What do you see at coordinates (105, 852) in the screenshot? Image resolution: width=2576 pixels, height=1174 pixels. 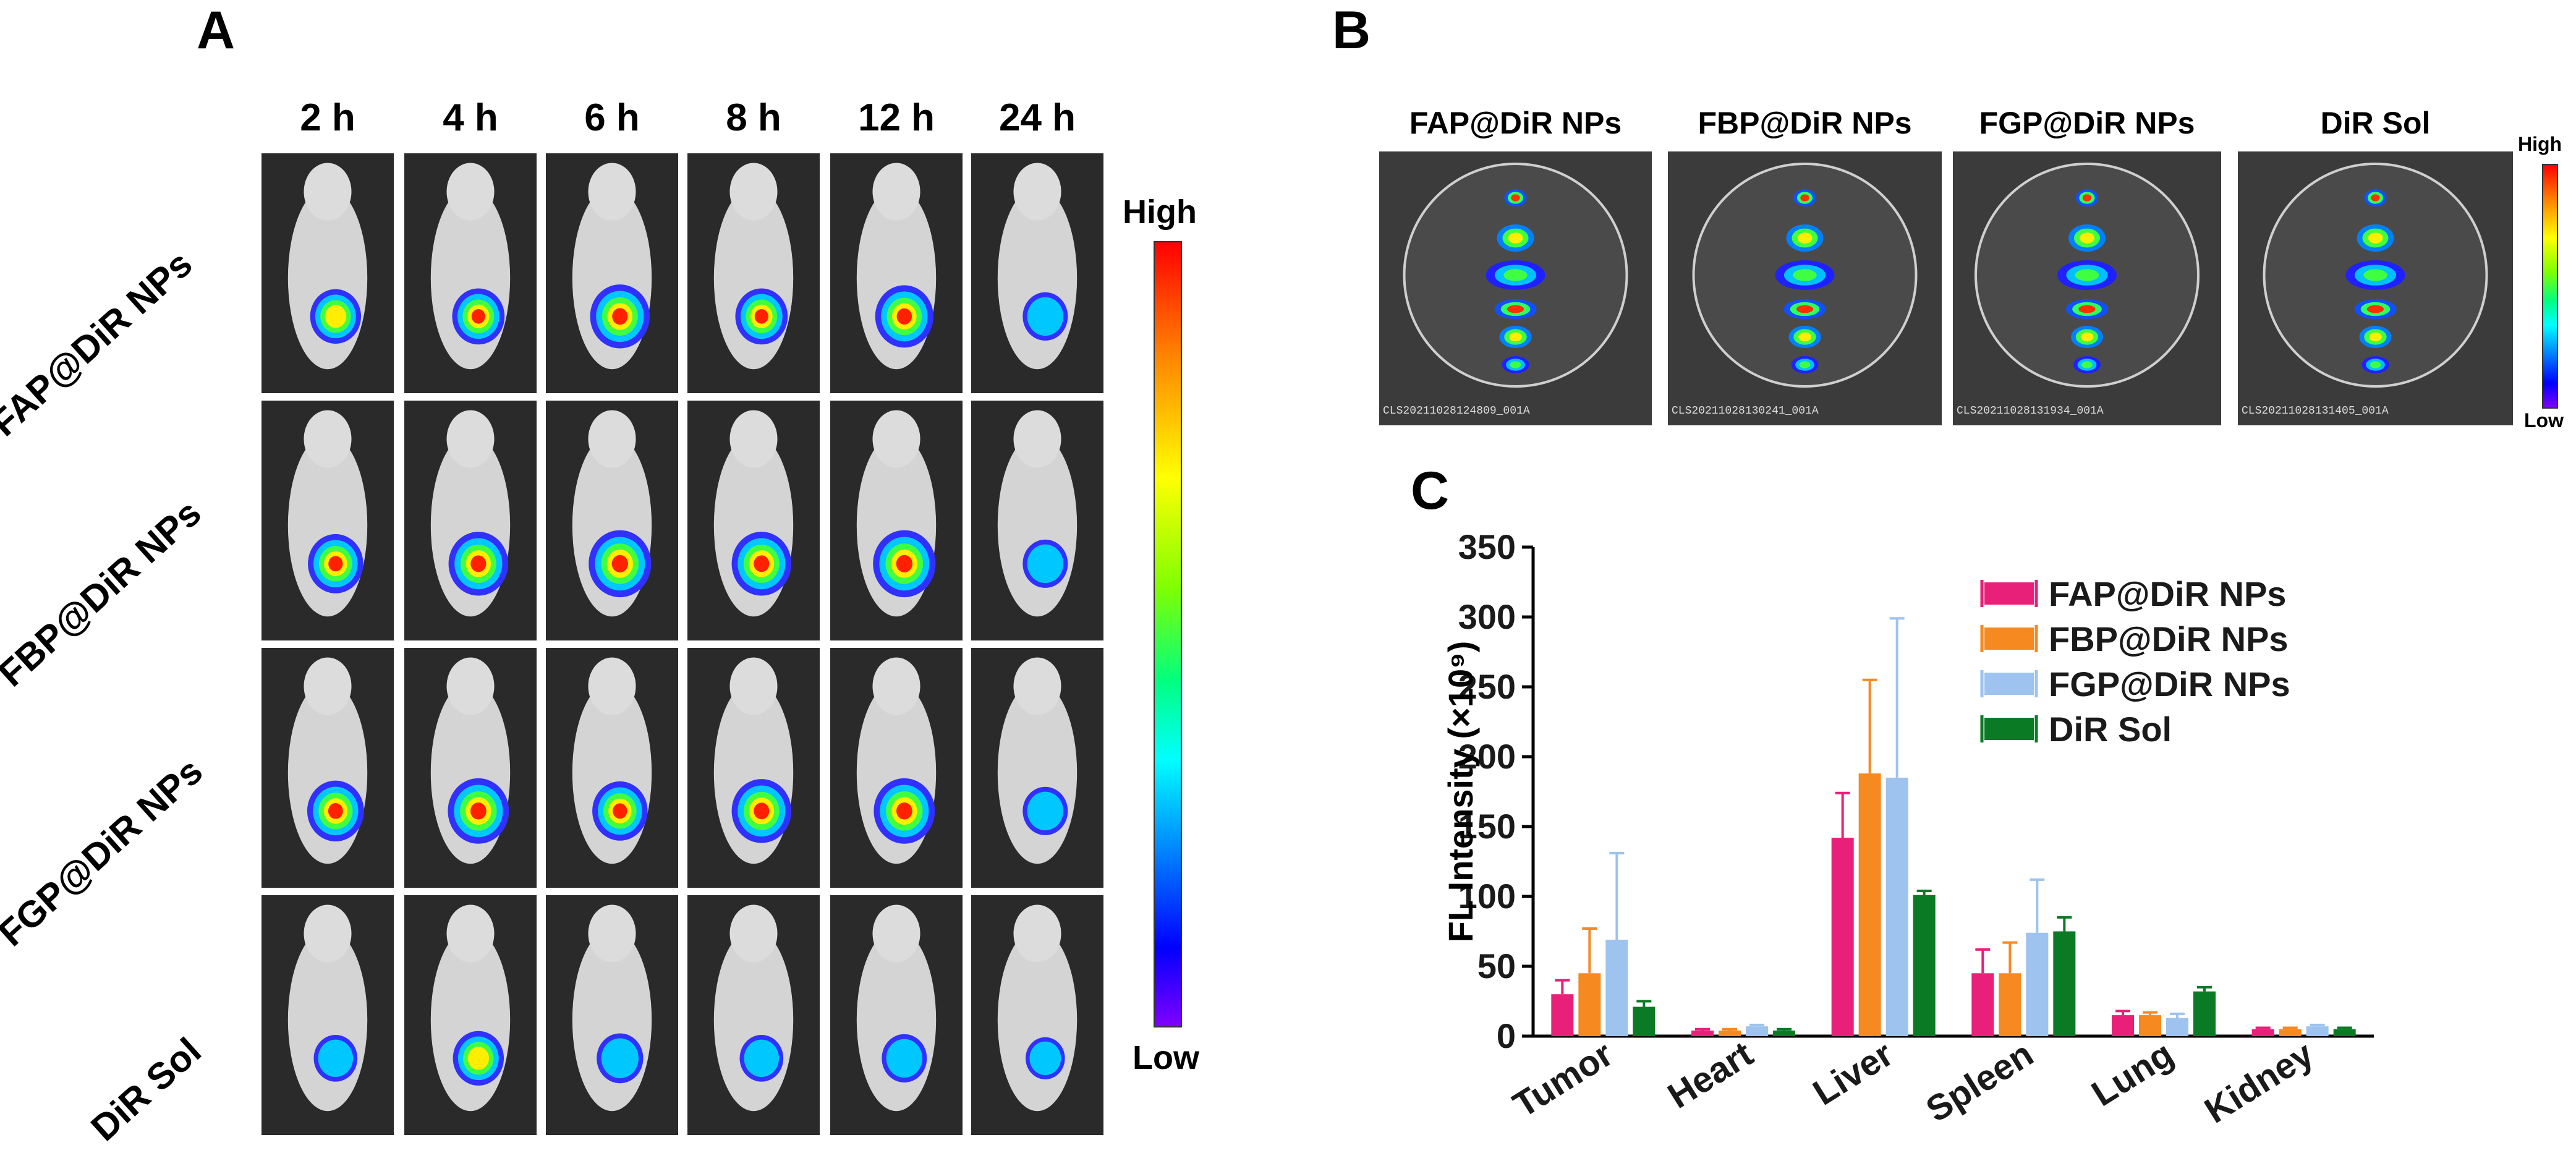 I see `group-label-2: FGP@DiR NPs` at bounding box center [105, 852].